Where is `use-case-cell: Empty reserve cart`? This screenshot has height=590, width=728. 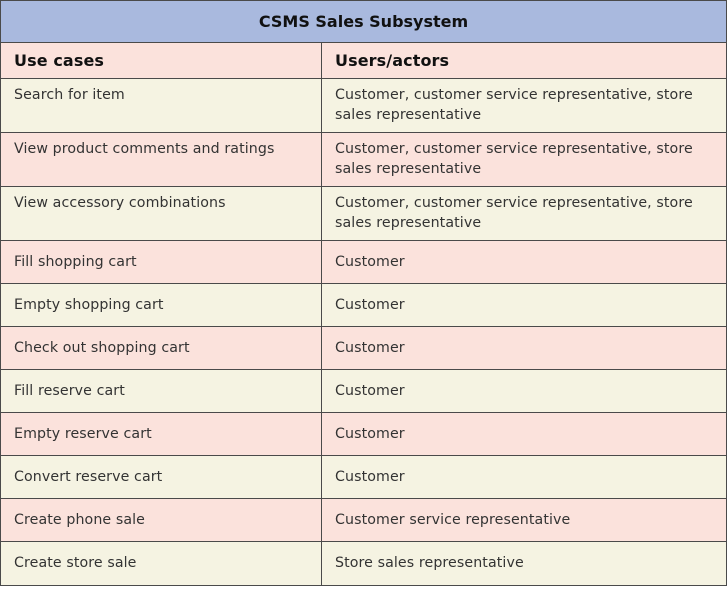
use-case-cell: Empty reserve cart is located at coordinates (161, 434).